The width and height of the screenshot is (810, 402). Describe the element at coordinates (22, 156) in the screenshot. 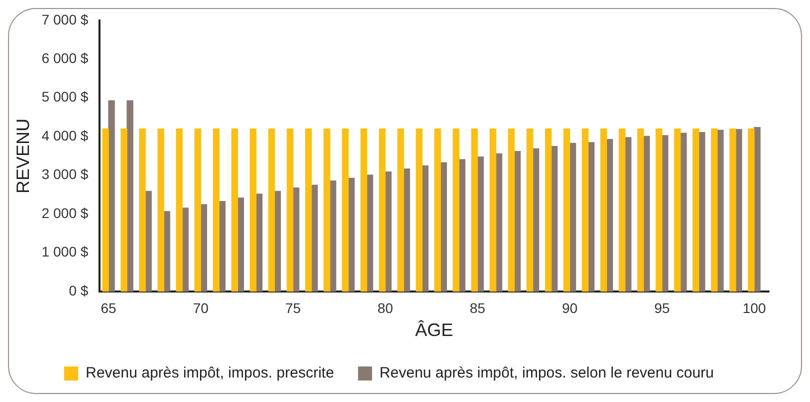

I see `y-axis-title: REVENU` at that location.